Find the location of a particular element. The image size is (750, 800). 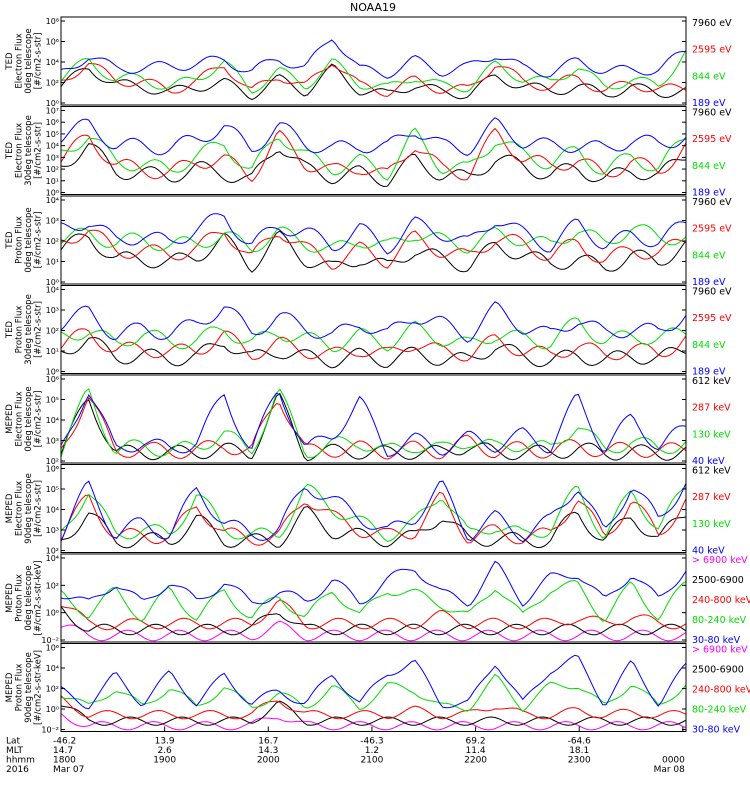

y-axis-label: Electron Flux is located at coordinates (20, 418).